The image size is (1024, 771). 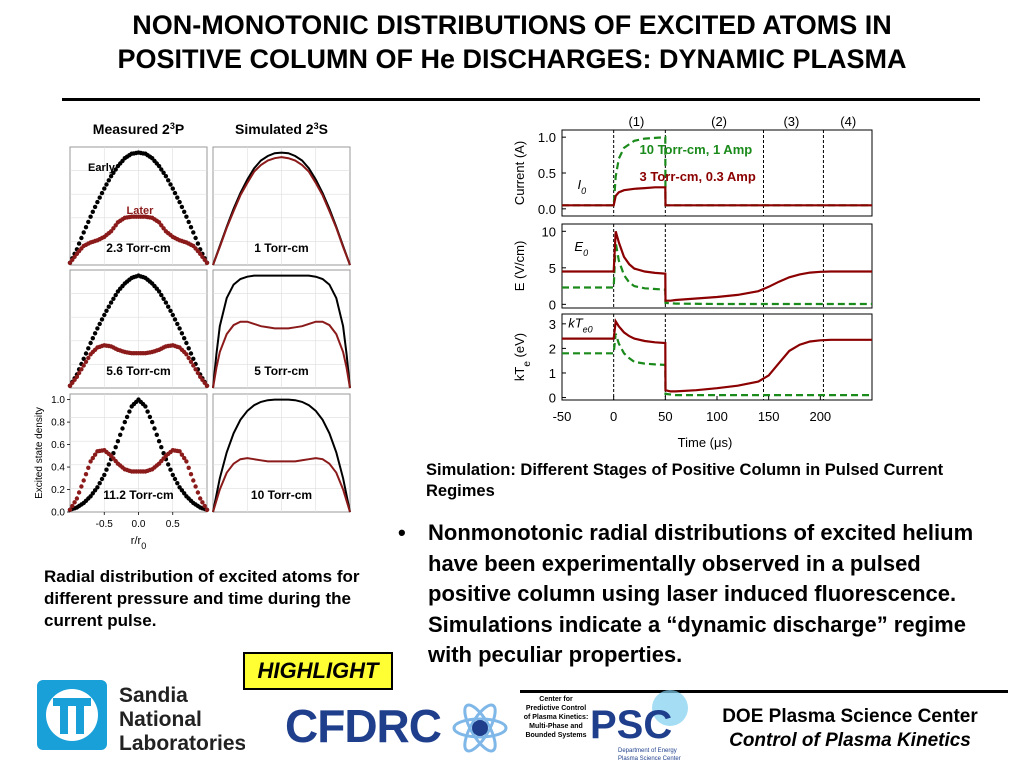 What do you see at coordinates (281, 371) in the screenshot?
I see `panel-label: 5 Torr-cm` at bounding box center [281, 371].